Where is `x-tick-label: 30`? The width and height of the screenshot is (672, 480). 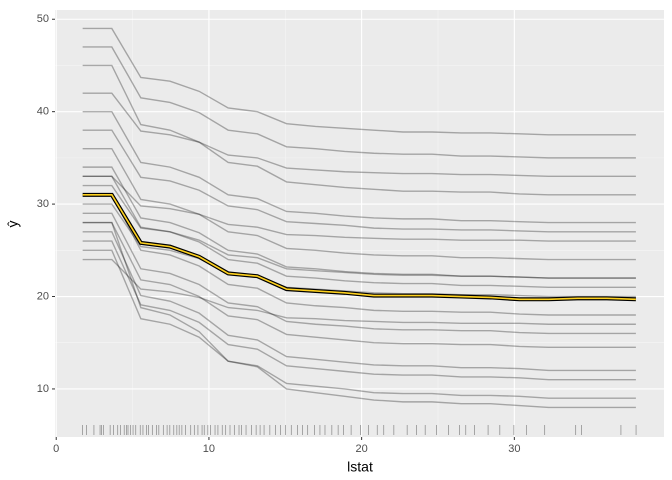 x-tick-label: 30 is located at coordinates (514, 449).